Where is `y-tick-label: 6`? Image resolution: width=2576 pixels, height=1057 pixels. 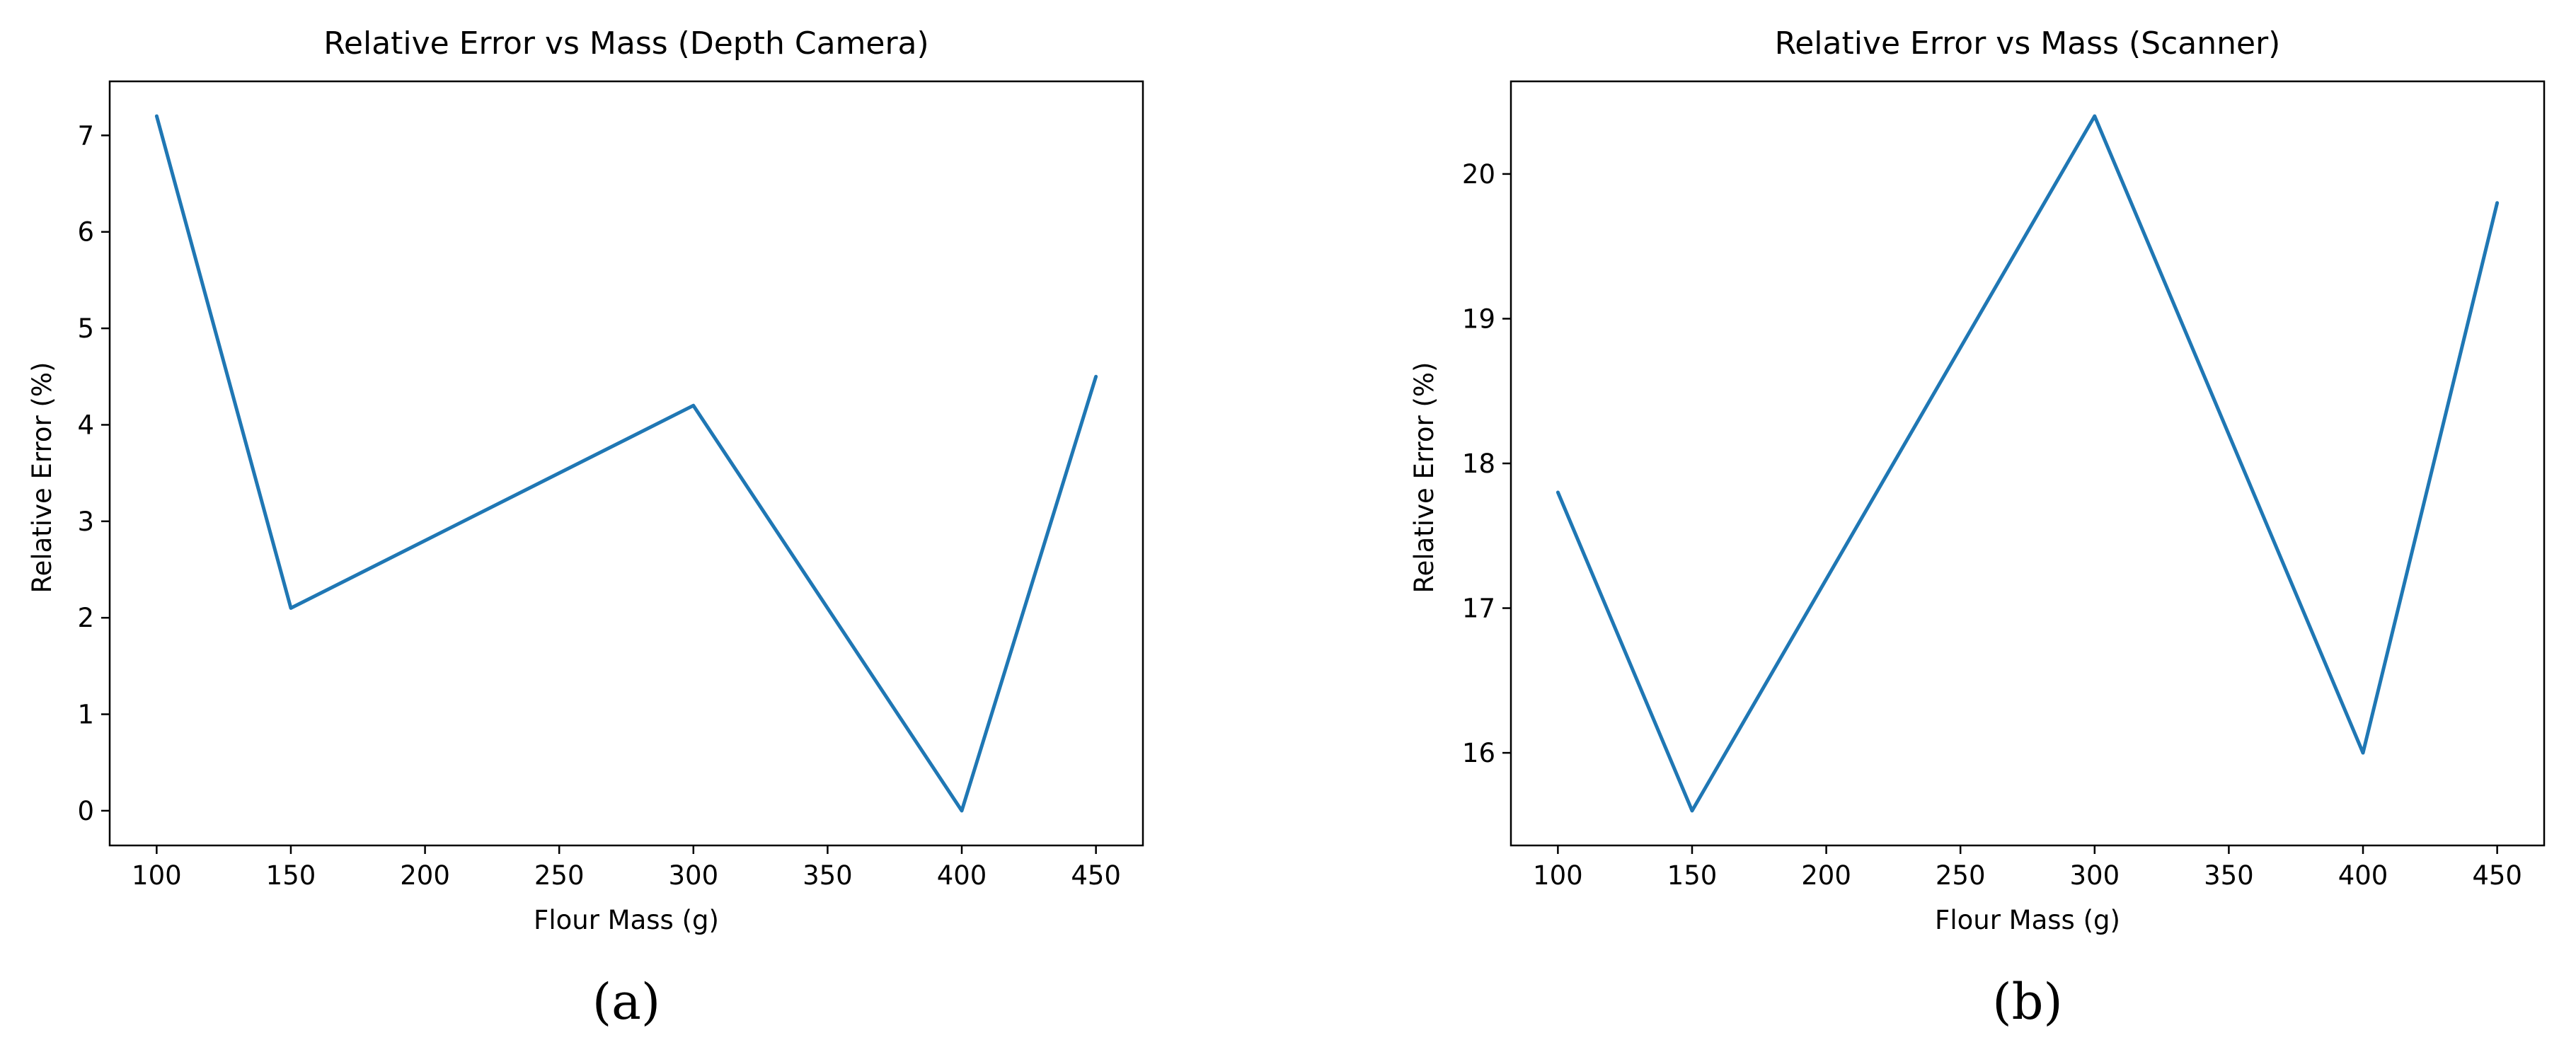 y-tick-label: 6 is located at coordinates (86, 233).